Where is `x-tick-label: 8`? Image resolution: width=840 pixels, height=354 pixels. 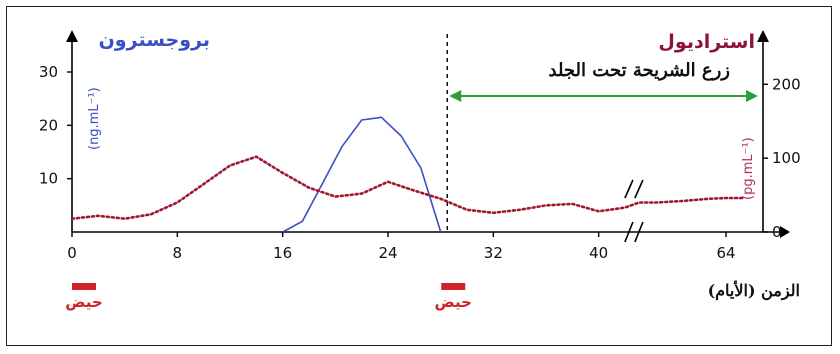 x-tick-label: 8 is located at coordinates (178, 253).